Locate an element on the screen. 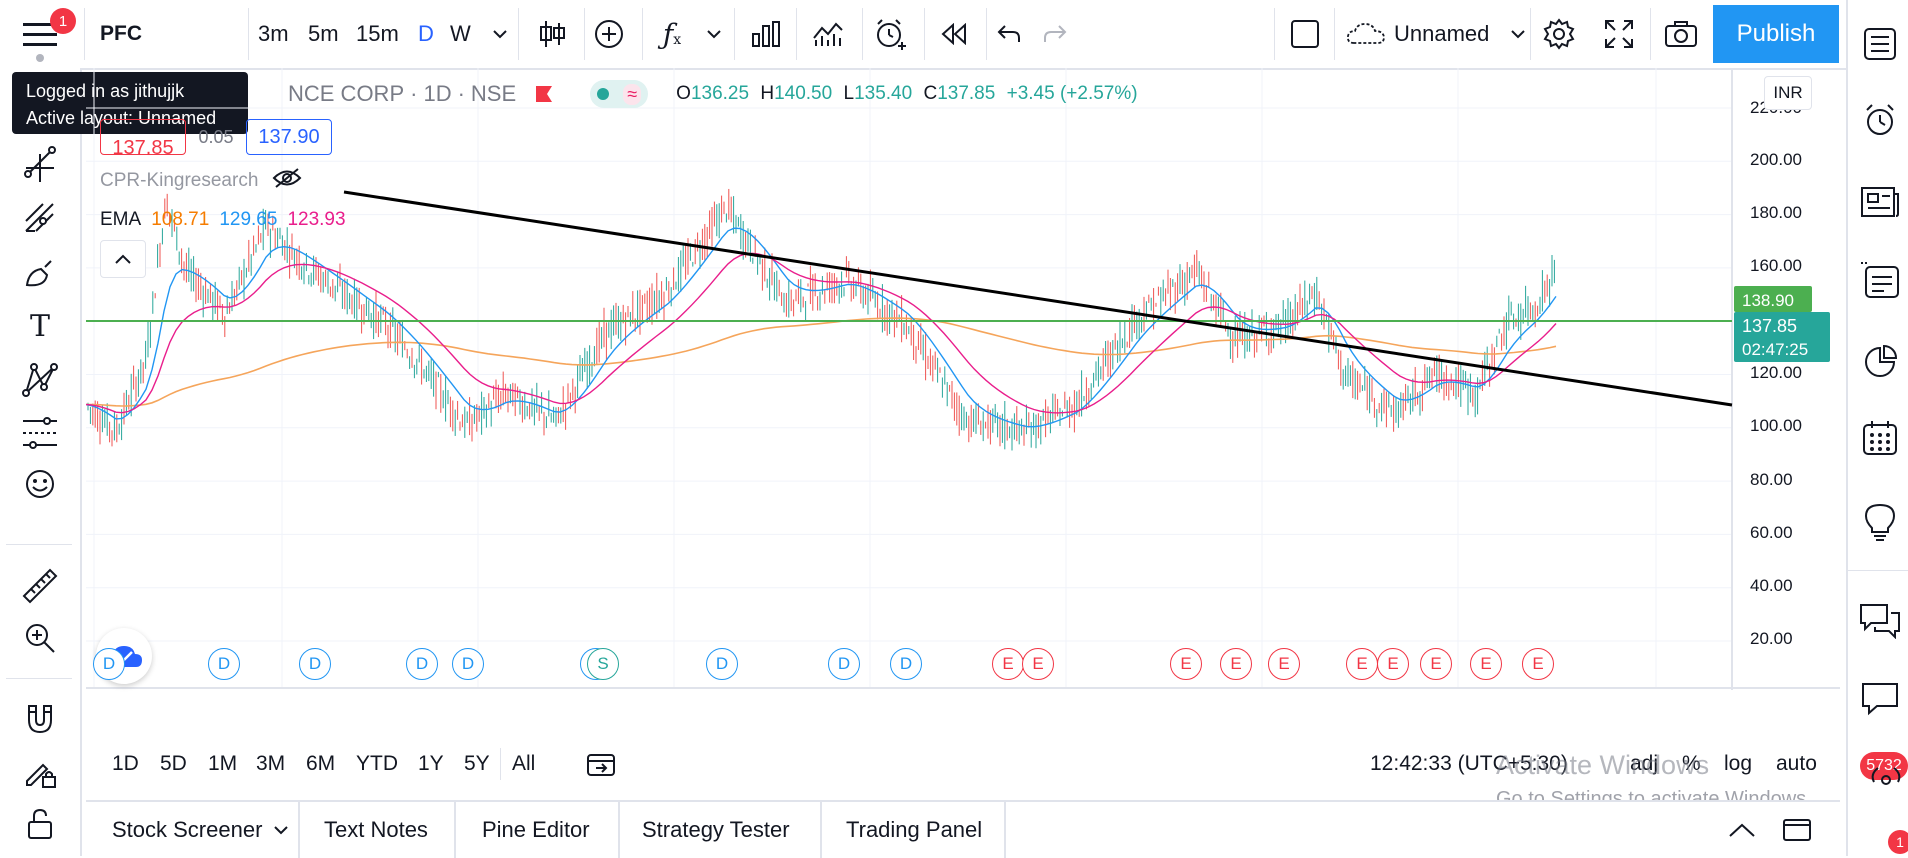 The width and height of the screenshot is (1908, 858). compare-button is located at coordinates (609, 34).